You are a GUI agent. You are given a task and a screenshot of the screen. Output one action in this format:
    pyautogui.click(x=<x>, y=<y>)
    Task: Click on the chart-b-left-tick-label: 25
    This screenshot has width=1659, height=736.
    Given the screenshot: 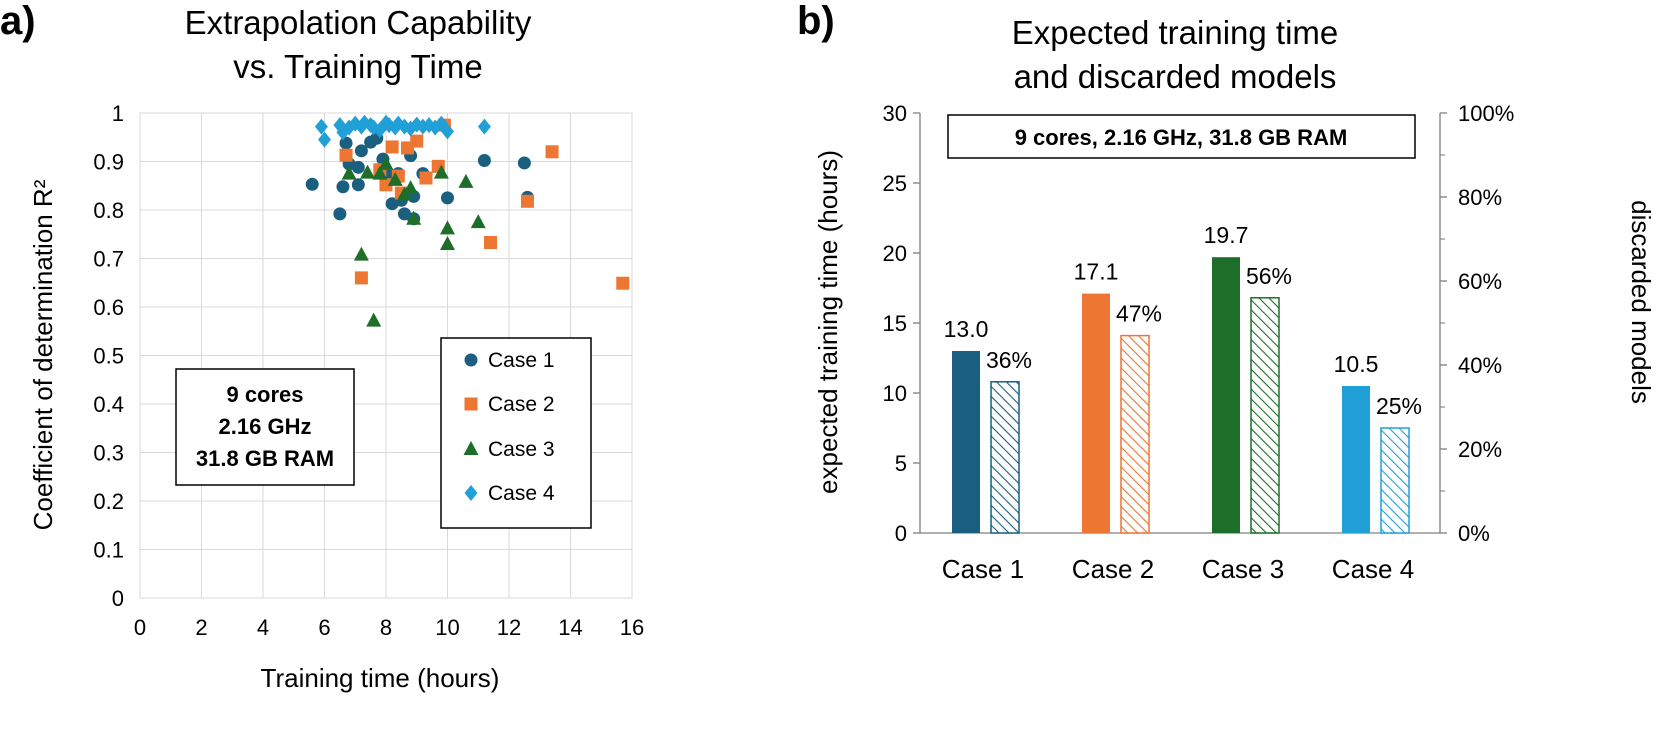 What is the action you would take?
    pyautogui.click(x=895, y=183)
    